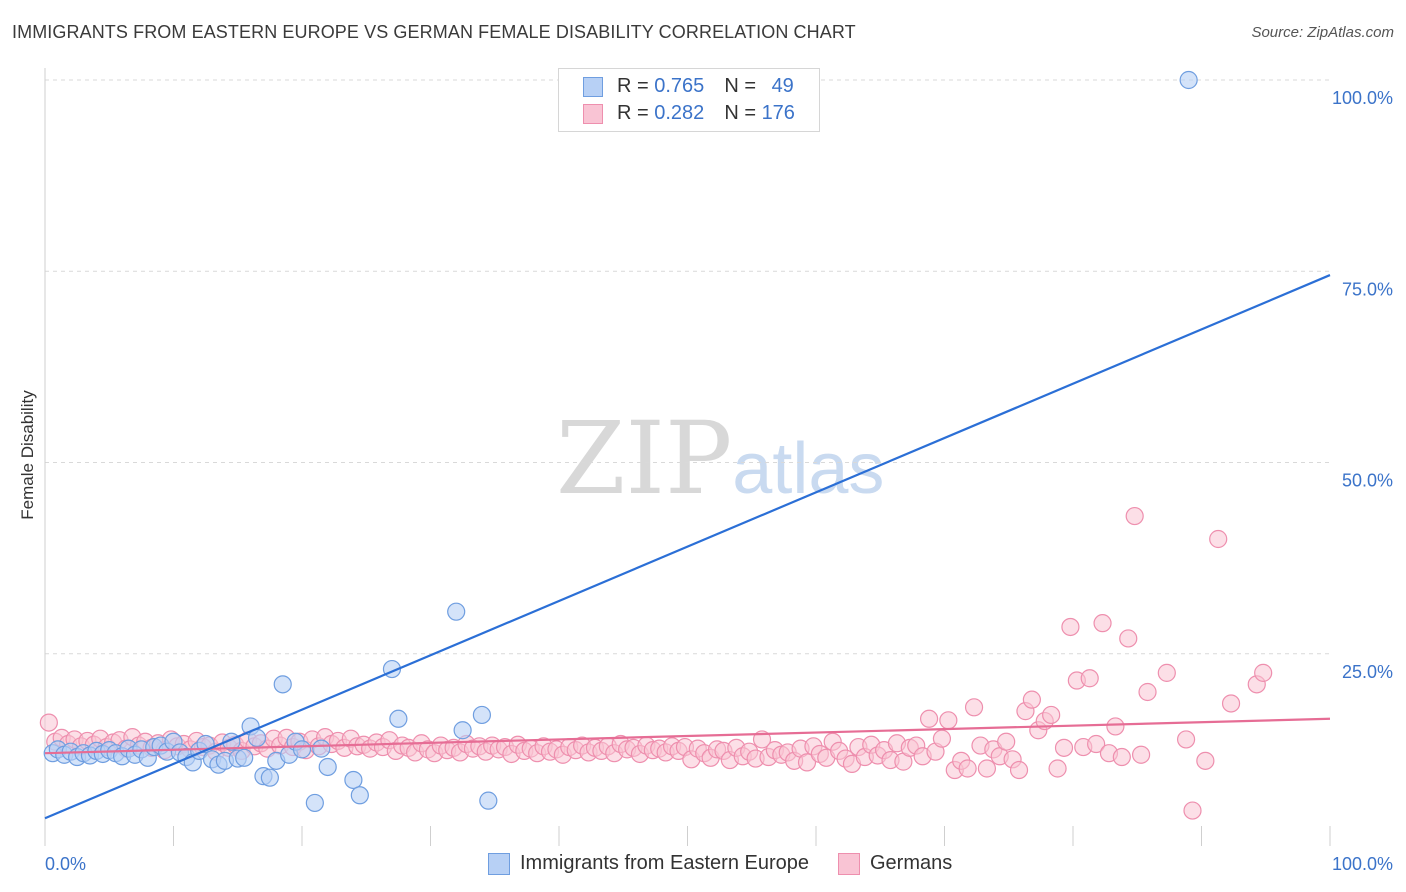 This screenshot has width=1406, height=892. Describe the element at coordinates (593, 113) in the screenshot. I see `legend-swatch-pink` at that location.